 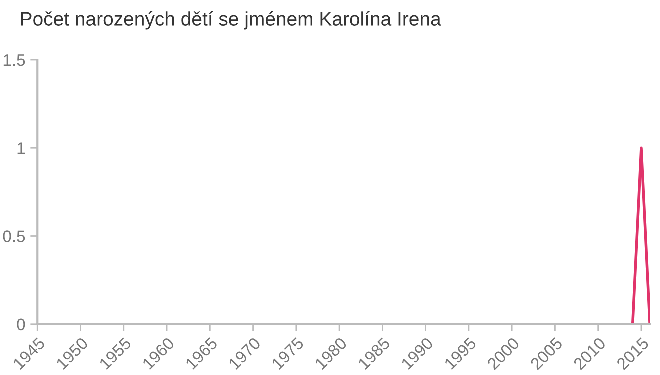 I want to click on y-tick-label: 0.5, so click(x=14, y=236).